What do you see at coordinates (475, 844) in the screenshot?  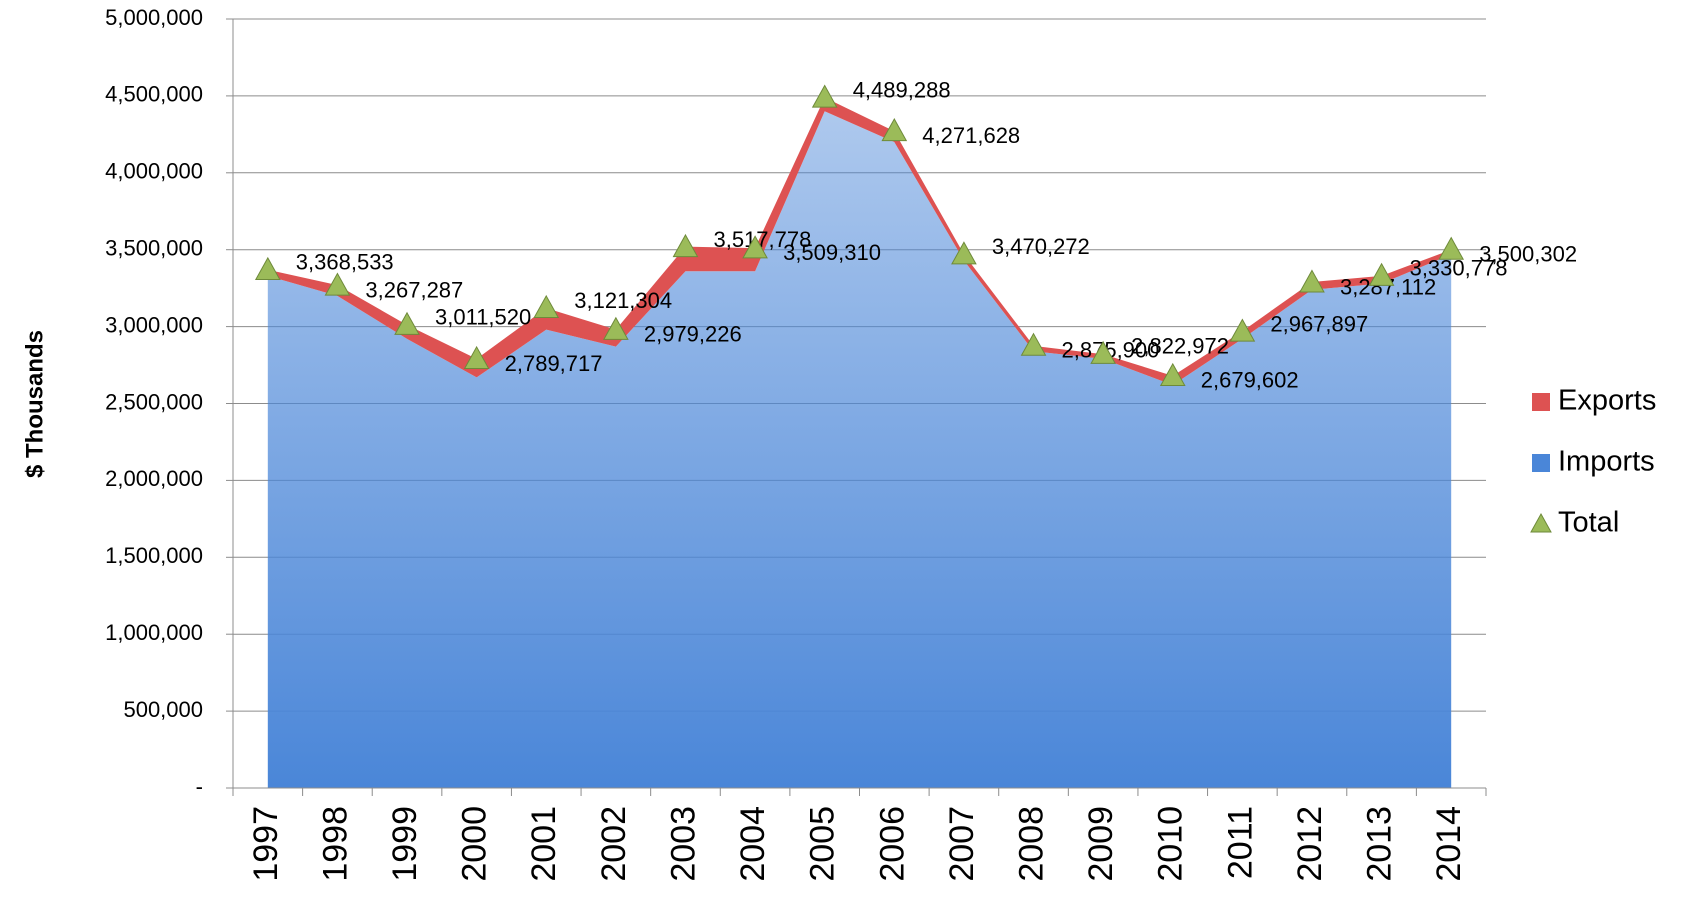 I see `x-tick-label: 2000` at bounding box center [475, 844].